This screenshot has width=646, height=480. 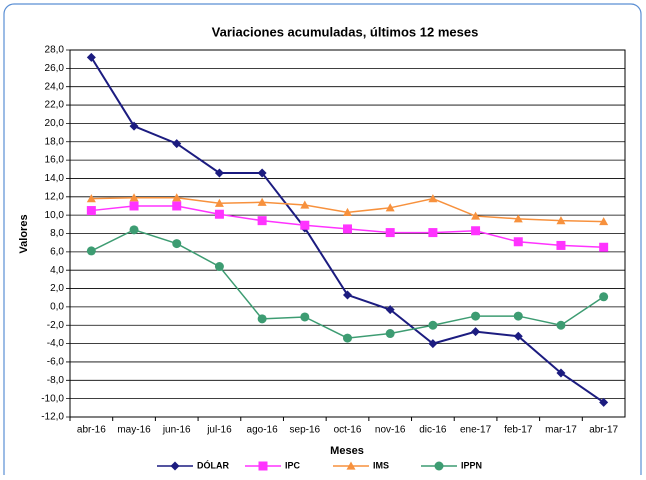 I want to click on y-tick-label: -6,0, so click(x=56, y=362).